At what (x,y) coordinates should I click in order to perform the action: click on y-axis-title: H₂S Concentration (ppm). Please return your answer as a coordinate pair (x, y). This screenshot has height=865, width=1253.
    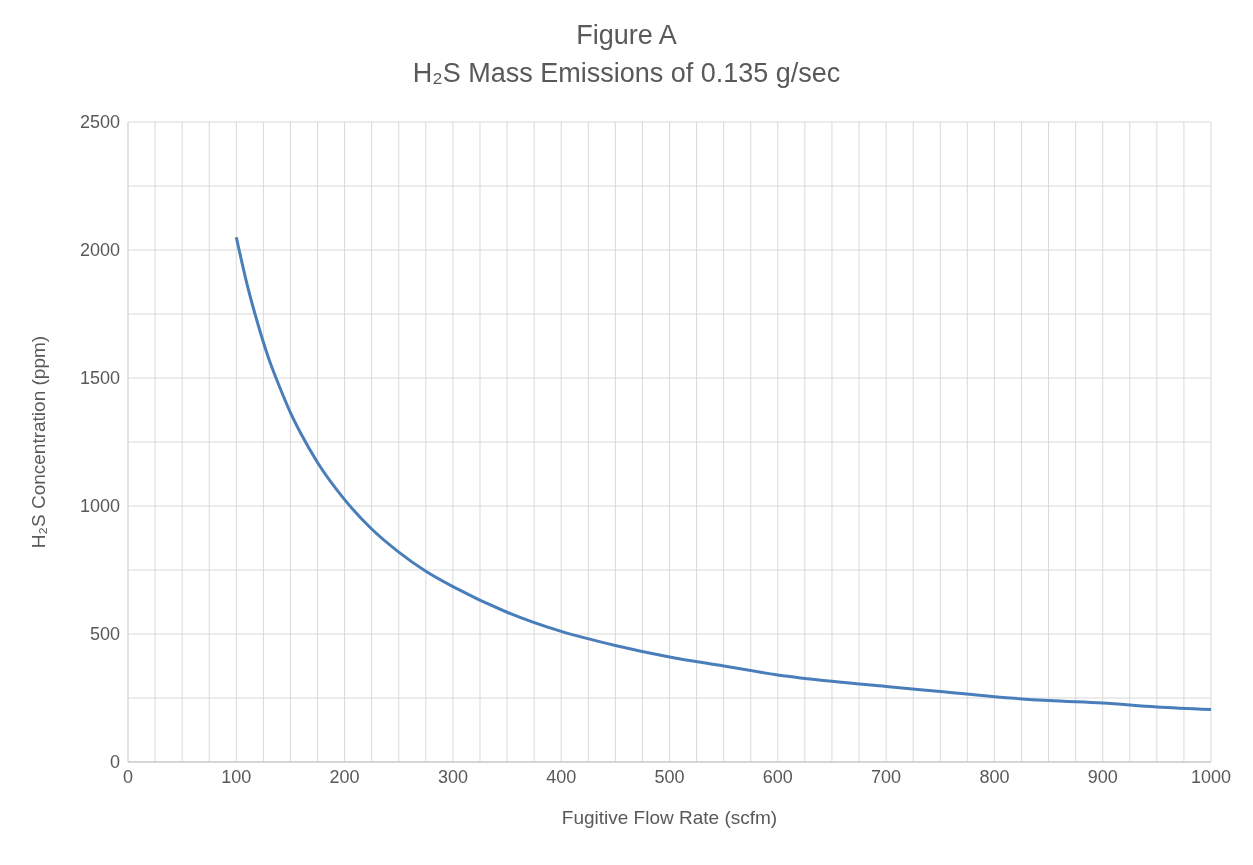
    Looking at the image, I should click on (38, 442).